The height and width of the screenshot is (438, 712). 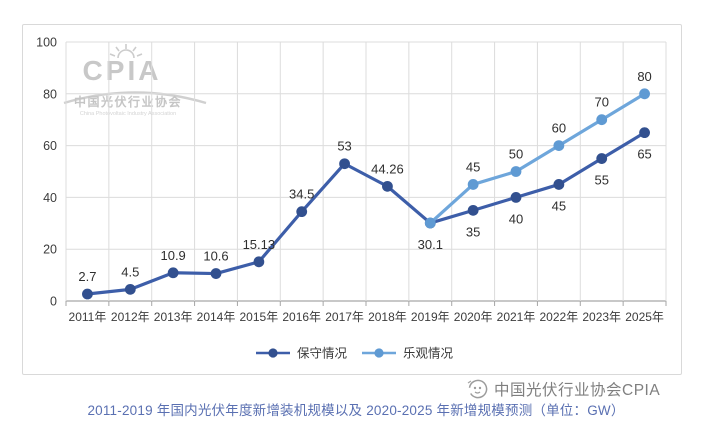 What do you see at coordinates (173, 273) in the screenshot?
I see `data-point-保守情况-2013年` at bounding box center [173, 273].